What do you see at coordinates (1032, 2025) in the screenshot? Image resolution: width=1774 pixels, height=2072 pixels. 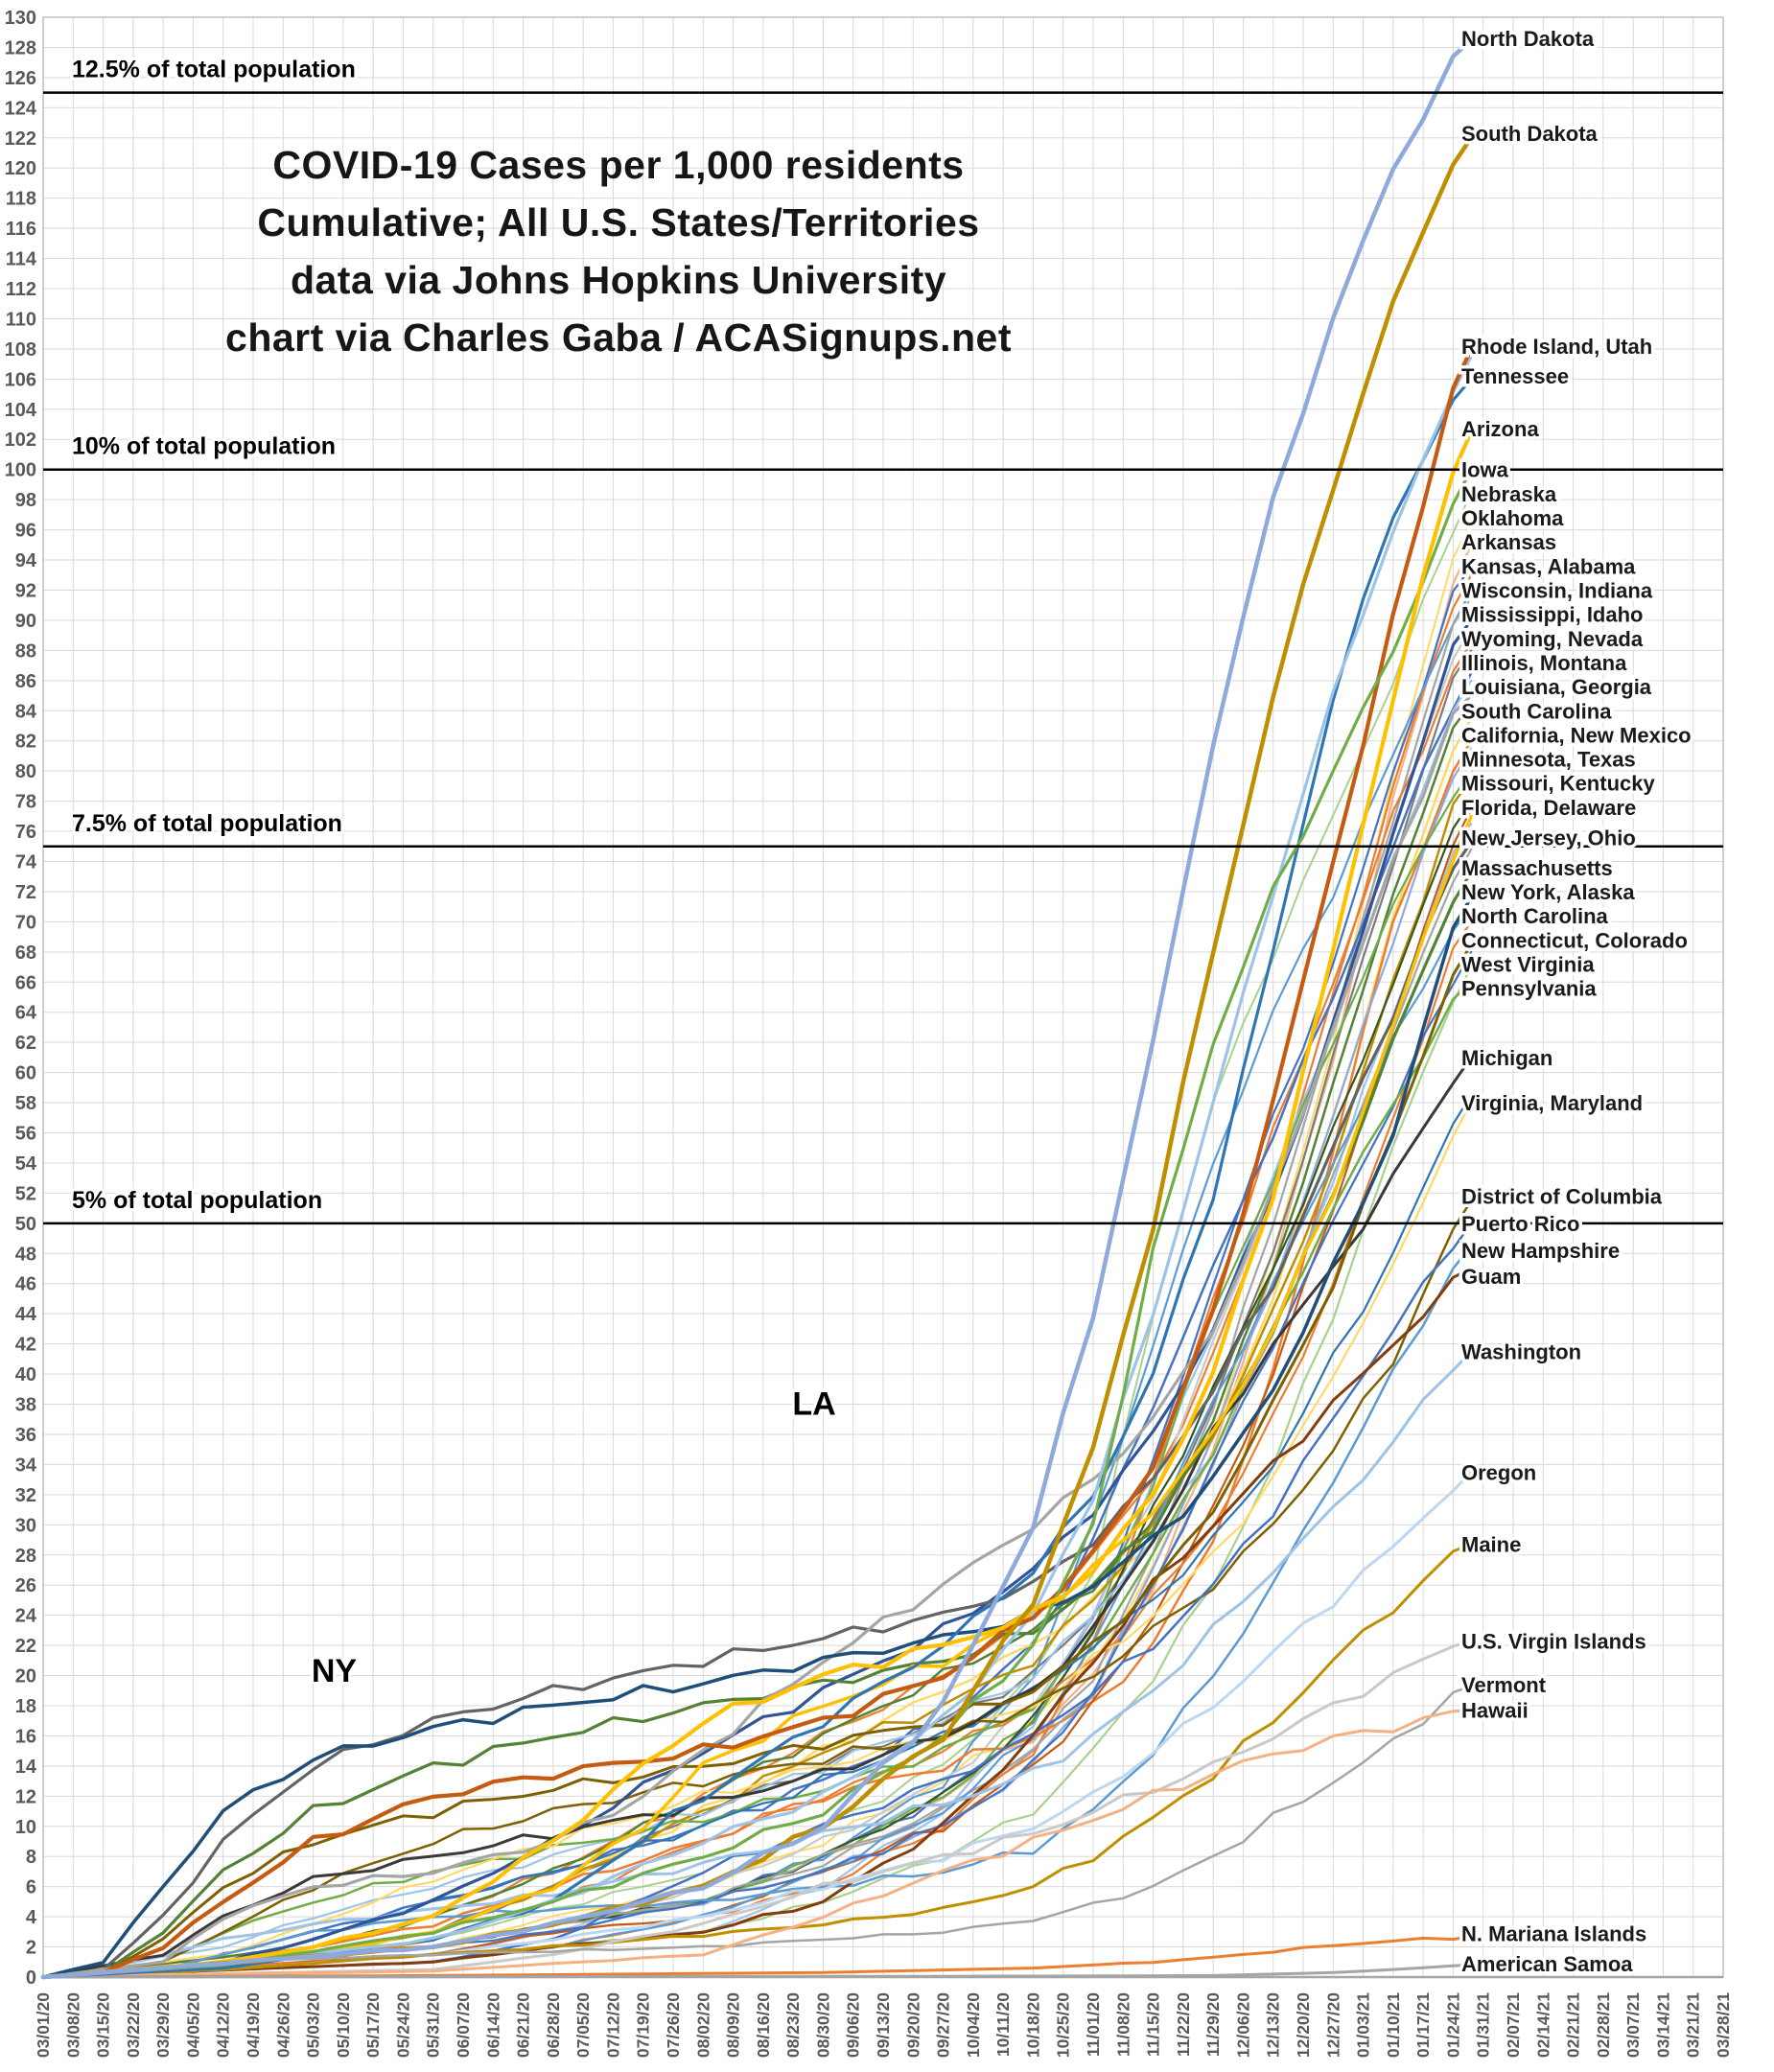 I see `x-tick-label: 10/18/20` at bounding box center [1032, 2025].